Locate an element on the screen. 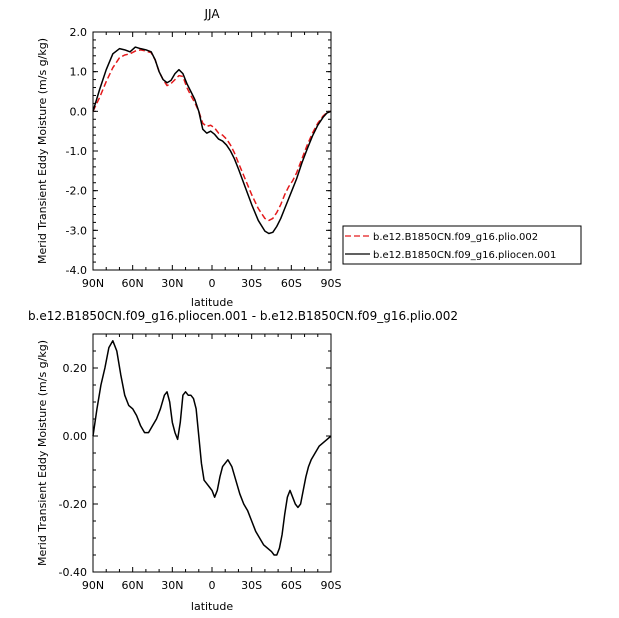  y-tick-label: -1.0 is located at coordinates (76, 151).